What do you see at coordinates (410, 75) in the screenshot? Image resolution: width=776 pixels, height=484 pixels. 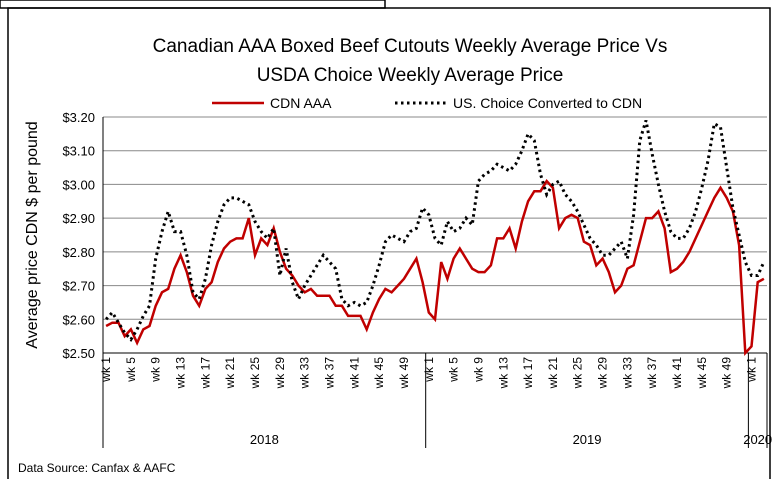 I see `chart-title: USDA Choice Weekly Average Price` at bounding box center [410, 75].